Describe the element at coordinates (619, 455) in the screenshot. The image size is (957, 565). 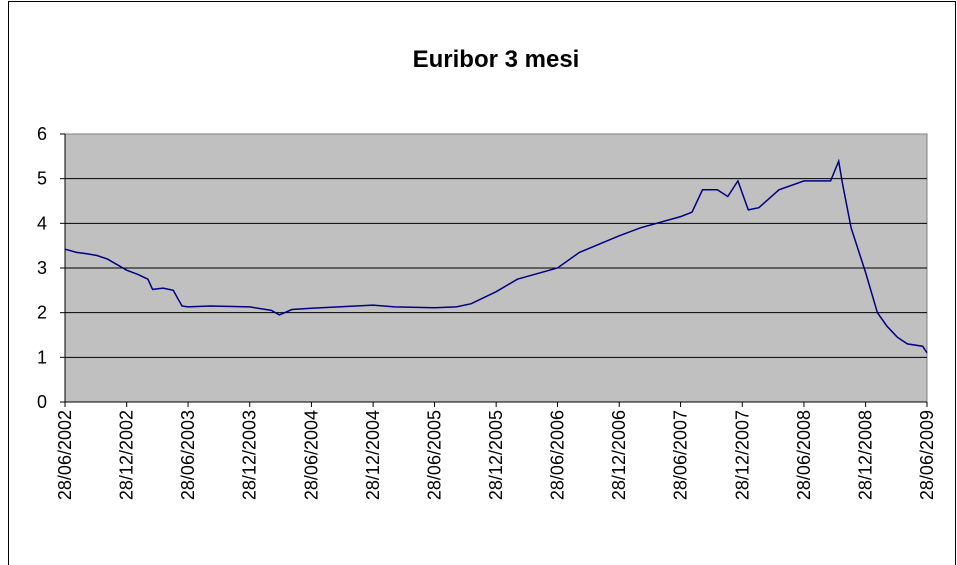
I see `x-tick-label: 28/12/2006` at that location.